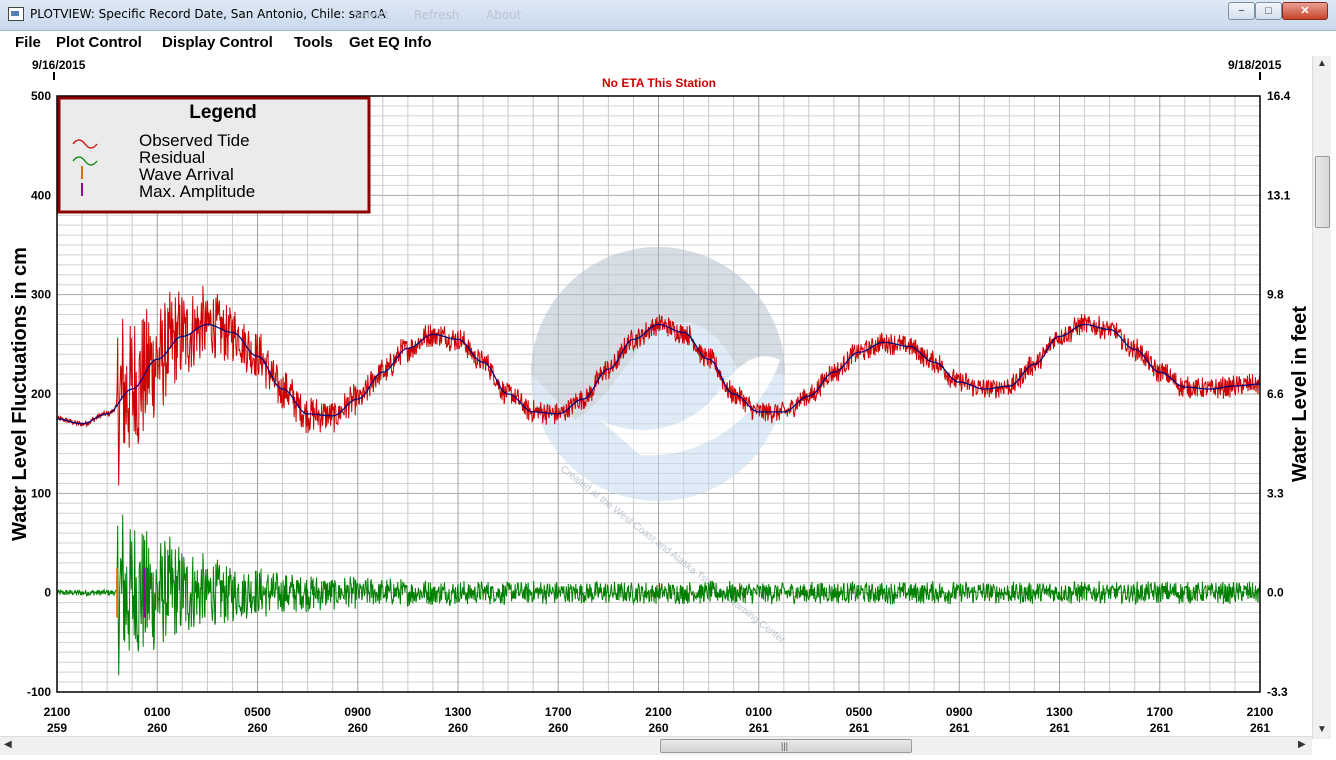  I want to click on left-y-tick-label: 200, so click(41, 394).